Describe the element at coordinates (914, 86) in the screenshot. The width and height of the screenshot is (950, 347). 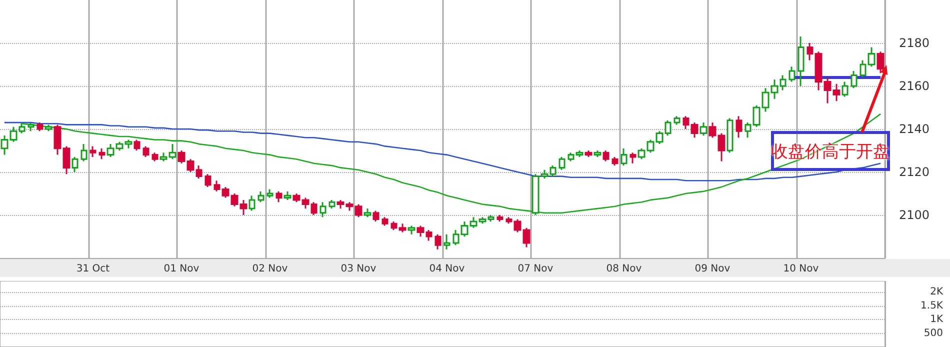
I see `y-tick-label: 2160` at that location.